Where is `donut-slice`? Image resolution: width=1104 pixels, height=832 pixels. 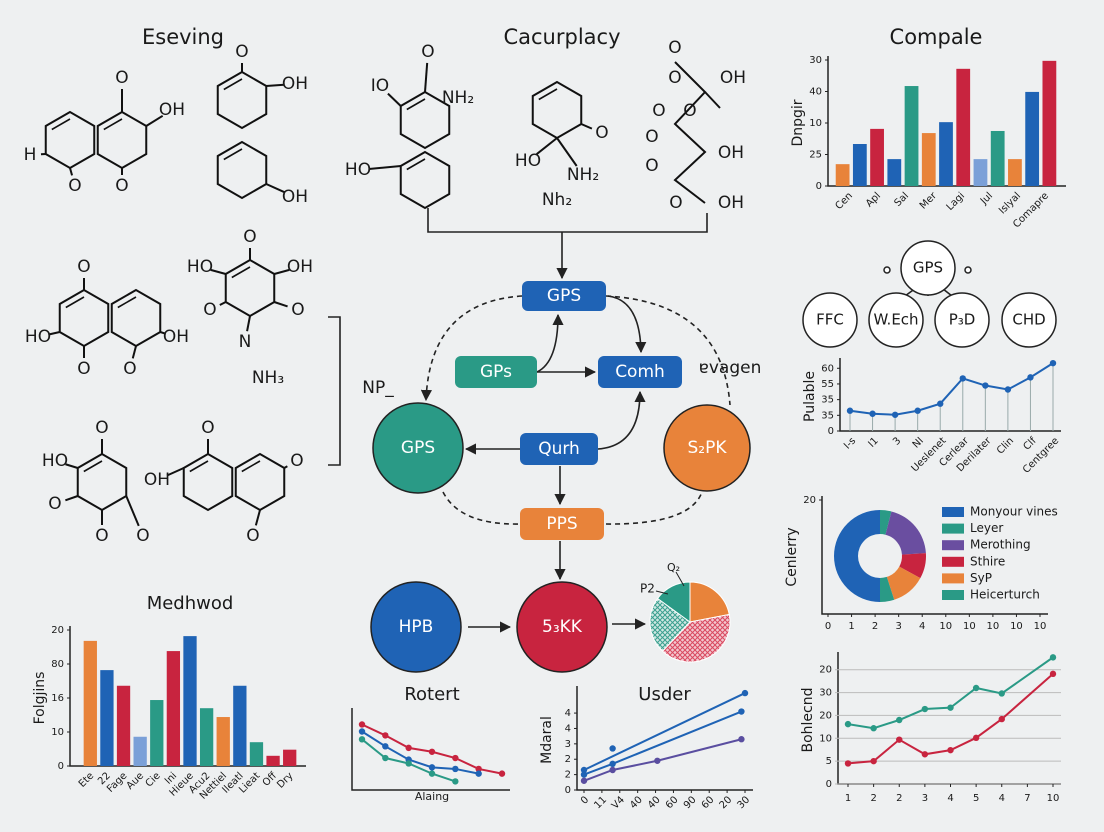 donut-slice is located at coordinates (857, 556).